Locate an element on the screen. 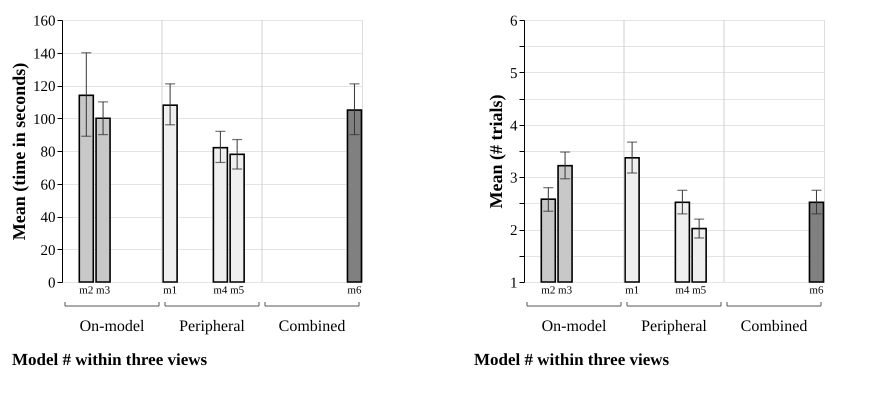 This screenshot has width=871, height=418. y-tick-label: 160 is located at coordinates (44, 22).